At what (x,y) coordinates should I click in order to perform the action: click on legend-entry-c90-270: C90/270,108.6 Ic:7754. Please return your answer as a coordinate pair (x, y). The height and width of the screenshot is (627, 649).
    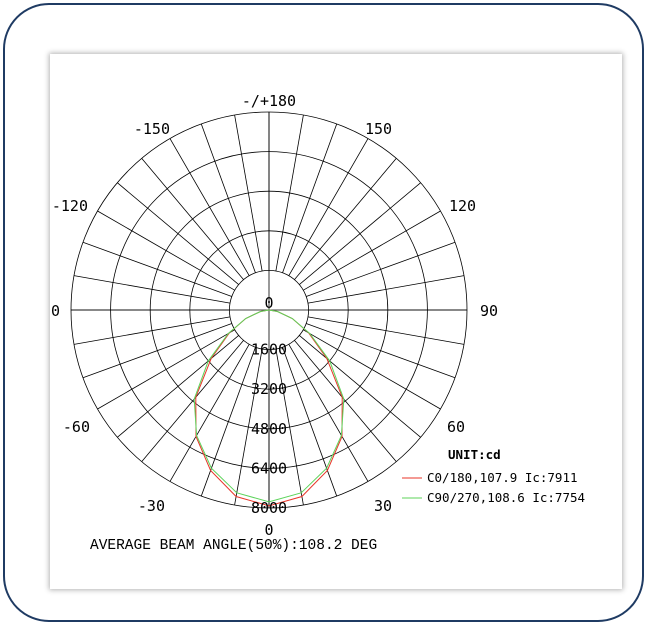
    Looking at the image, I should click on (506, 497).